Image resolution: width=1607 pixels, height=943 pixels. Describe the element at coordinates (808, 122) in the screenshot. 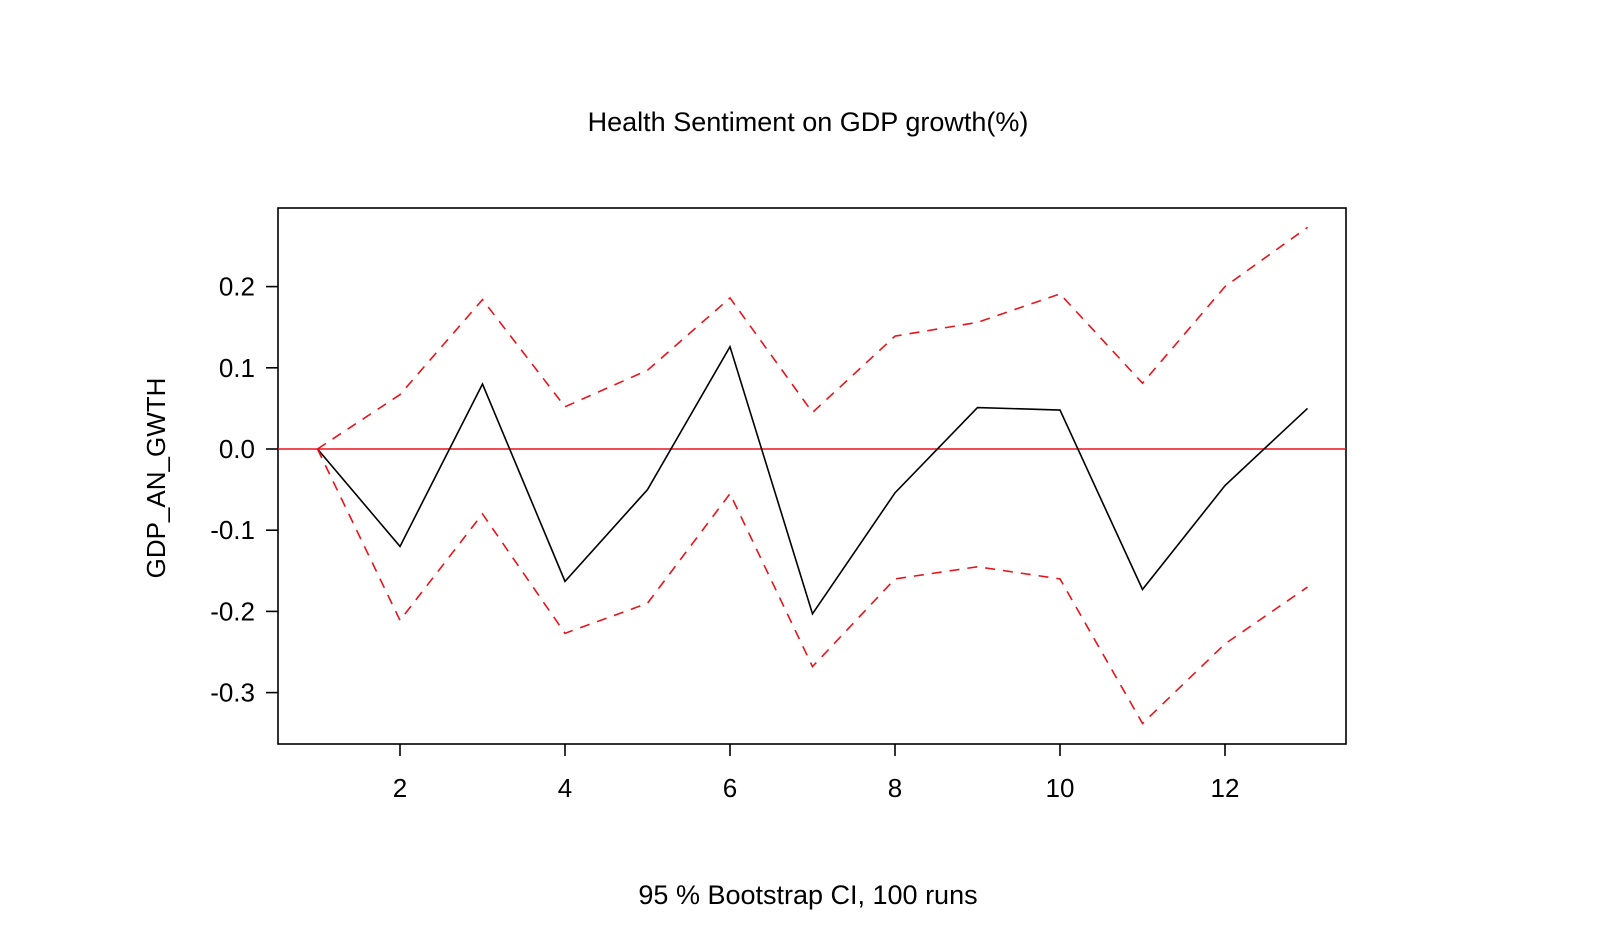

I see `chart-title: Health Sentiment on GDP growth(%)` at that location.